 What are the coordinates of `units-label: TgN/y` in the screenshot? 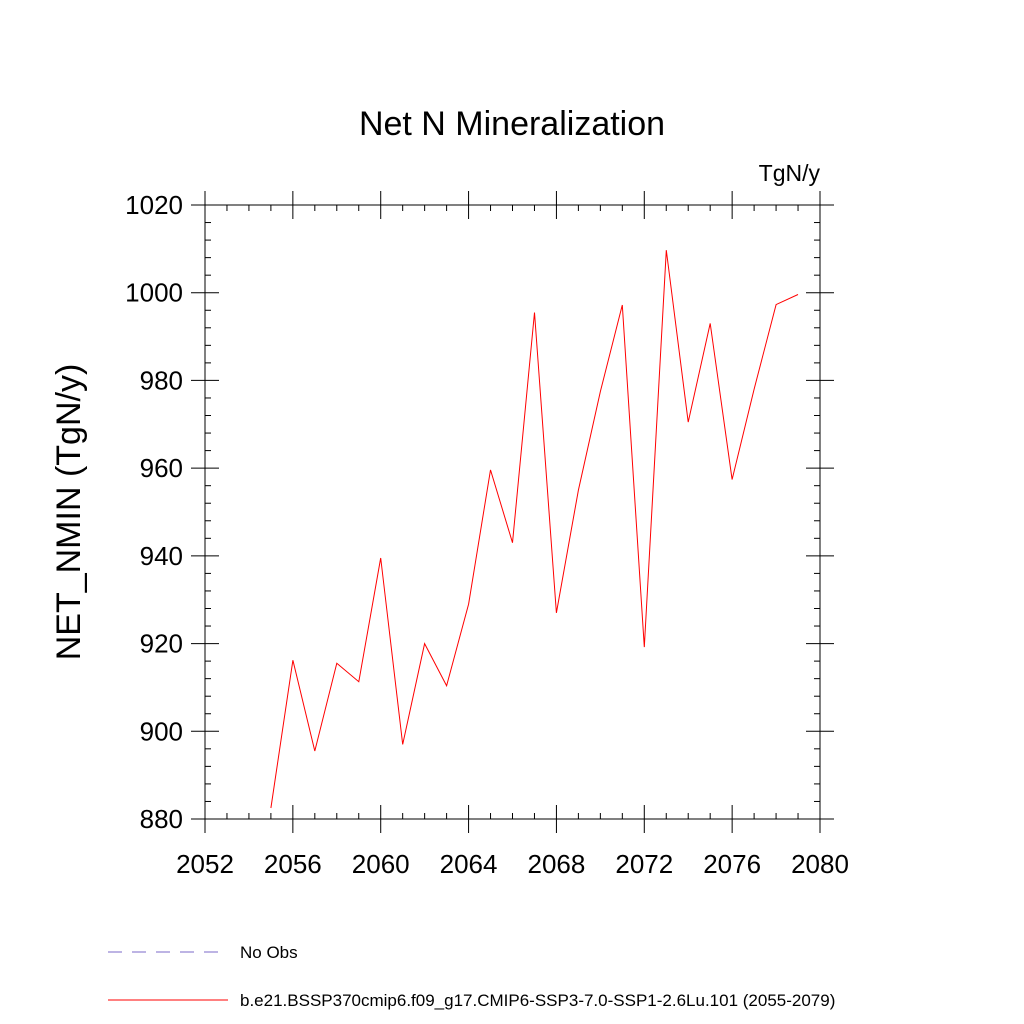 It's located at (790, 173).